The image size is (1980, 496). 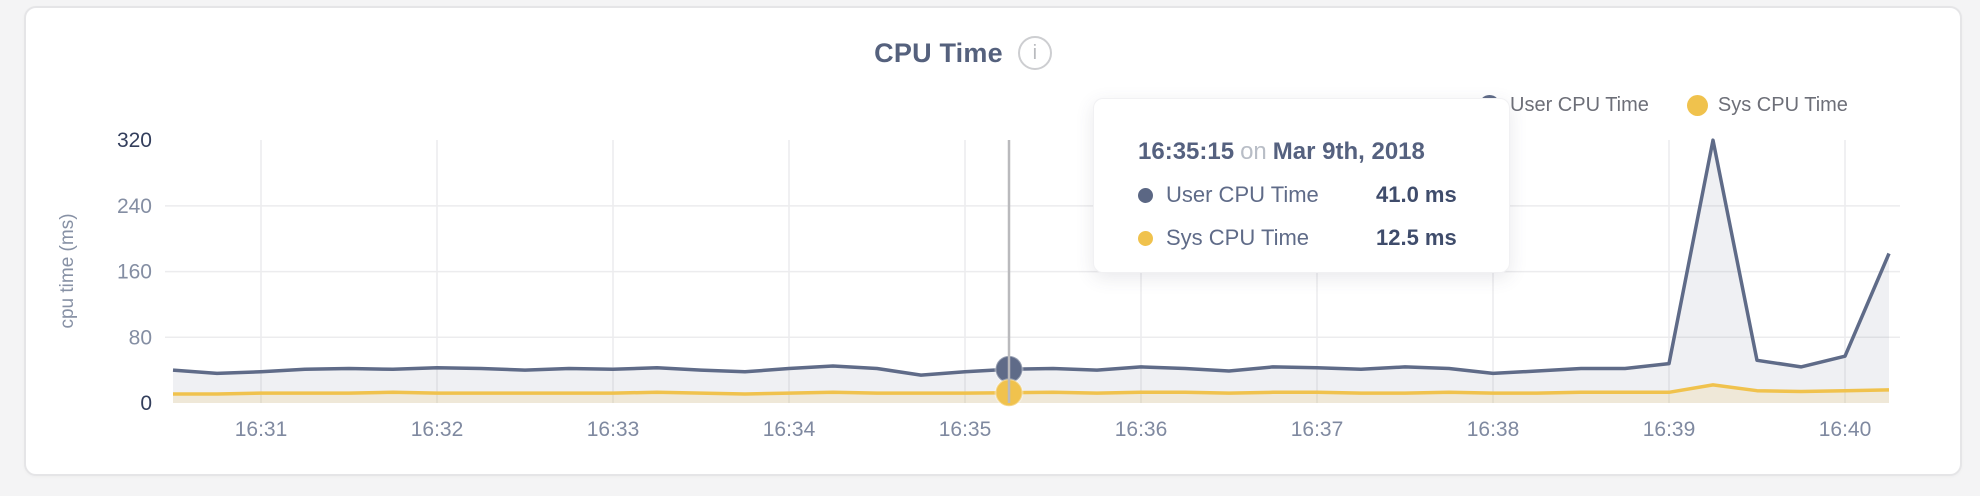 What do you see at coordinates (1697, 105) in the screenshot?
I see `sys-cpu-legend-dot-icon` at bounding box center [1697, 105].